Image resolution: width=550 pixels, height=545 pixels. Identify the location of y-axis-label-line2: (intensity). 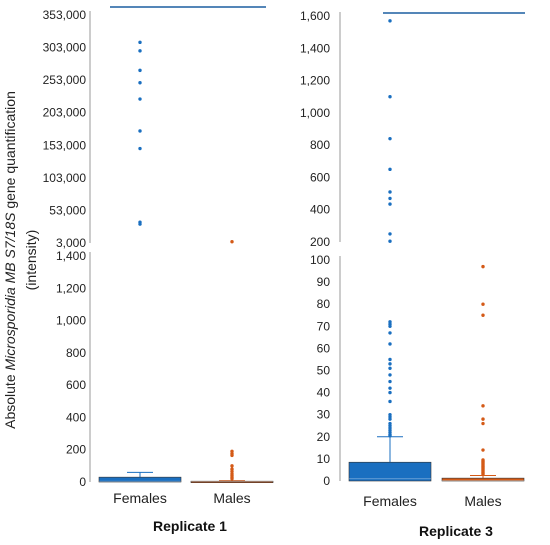
(31, 260).